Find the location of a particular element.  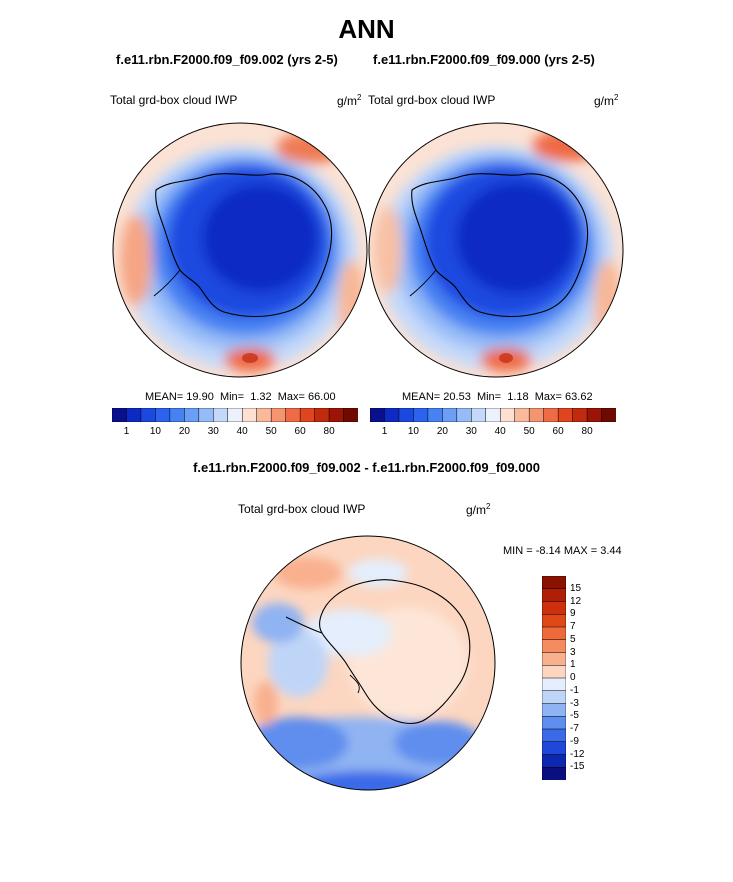

panel-1-map-border is located at coordinates (240, 250).